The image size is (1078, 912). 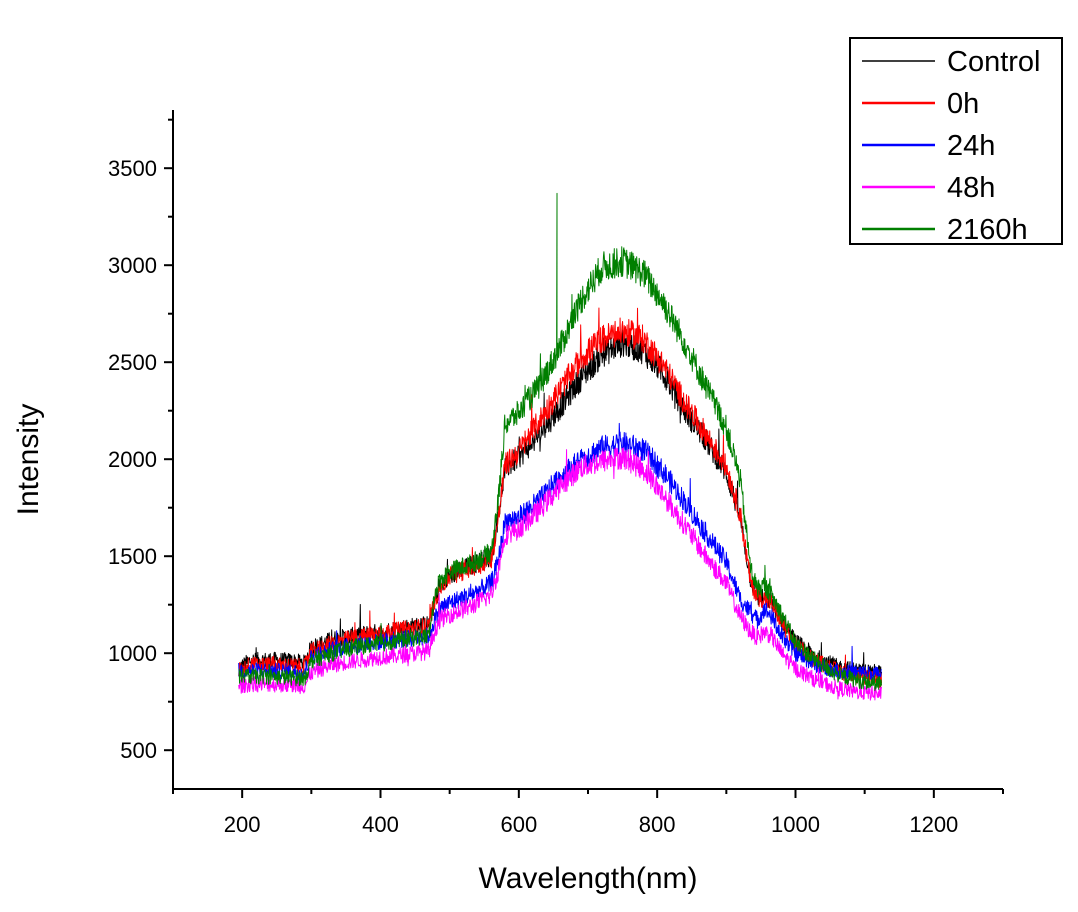 What do you see at coordinates (588, 813) in the screenshot?
I see `x-ticks: 200 400 600 800 1000 1200` at bounding box center [588, 813].